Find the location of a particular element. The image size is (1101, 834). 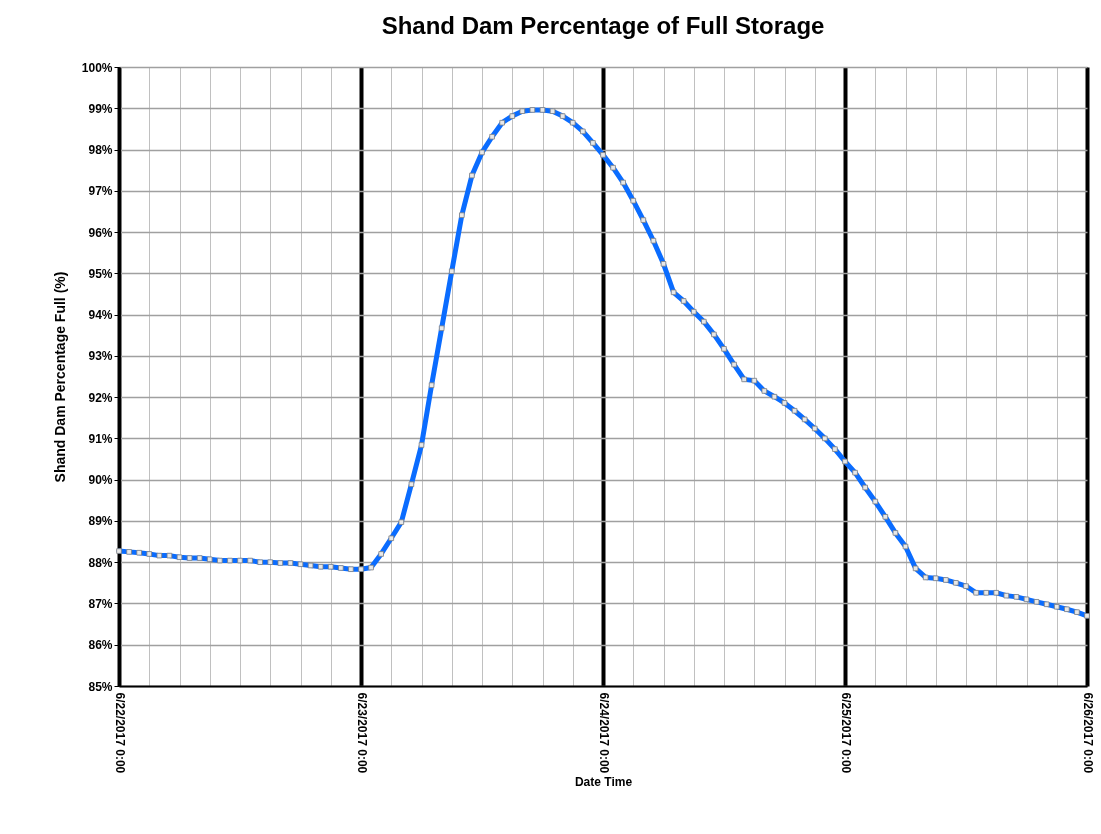

y-tick-label: 96% is located at coordinates (100, 232).